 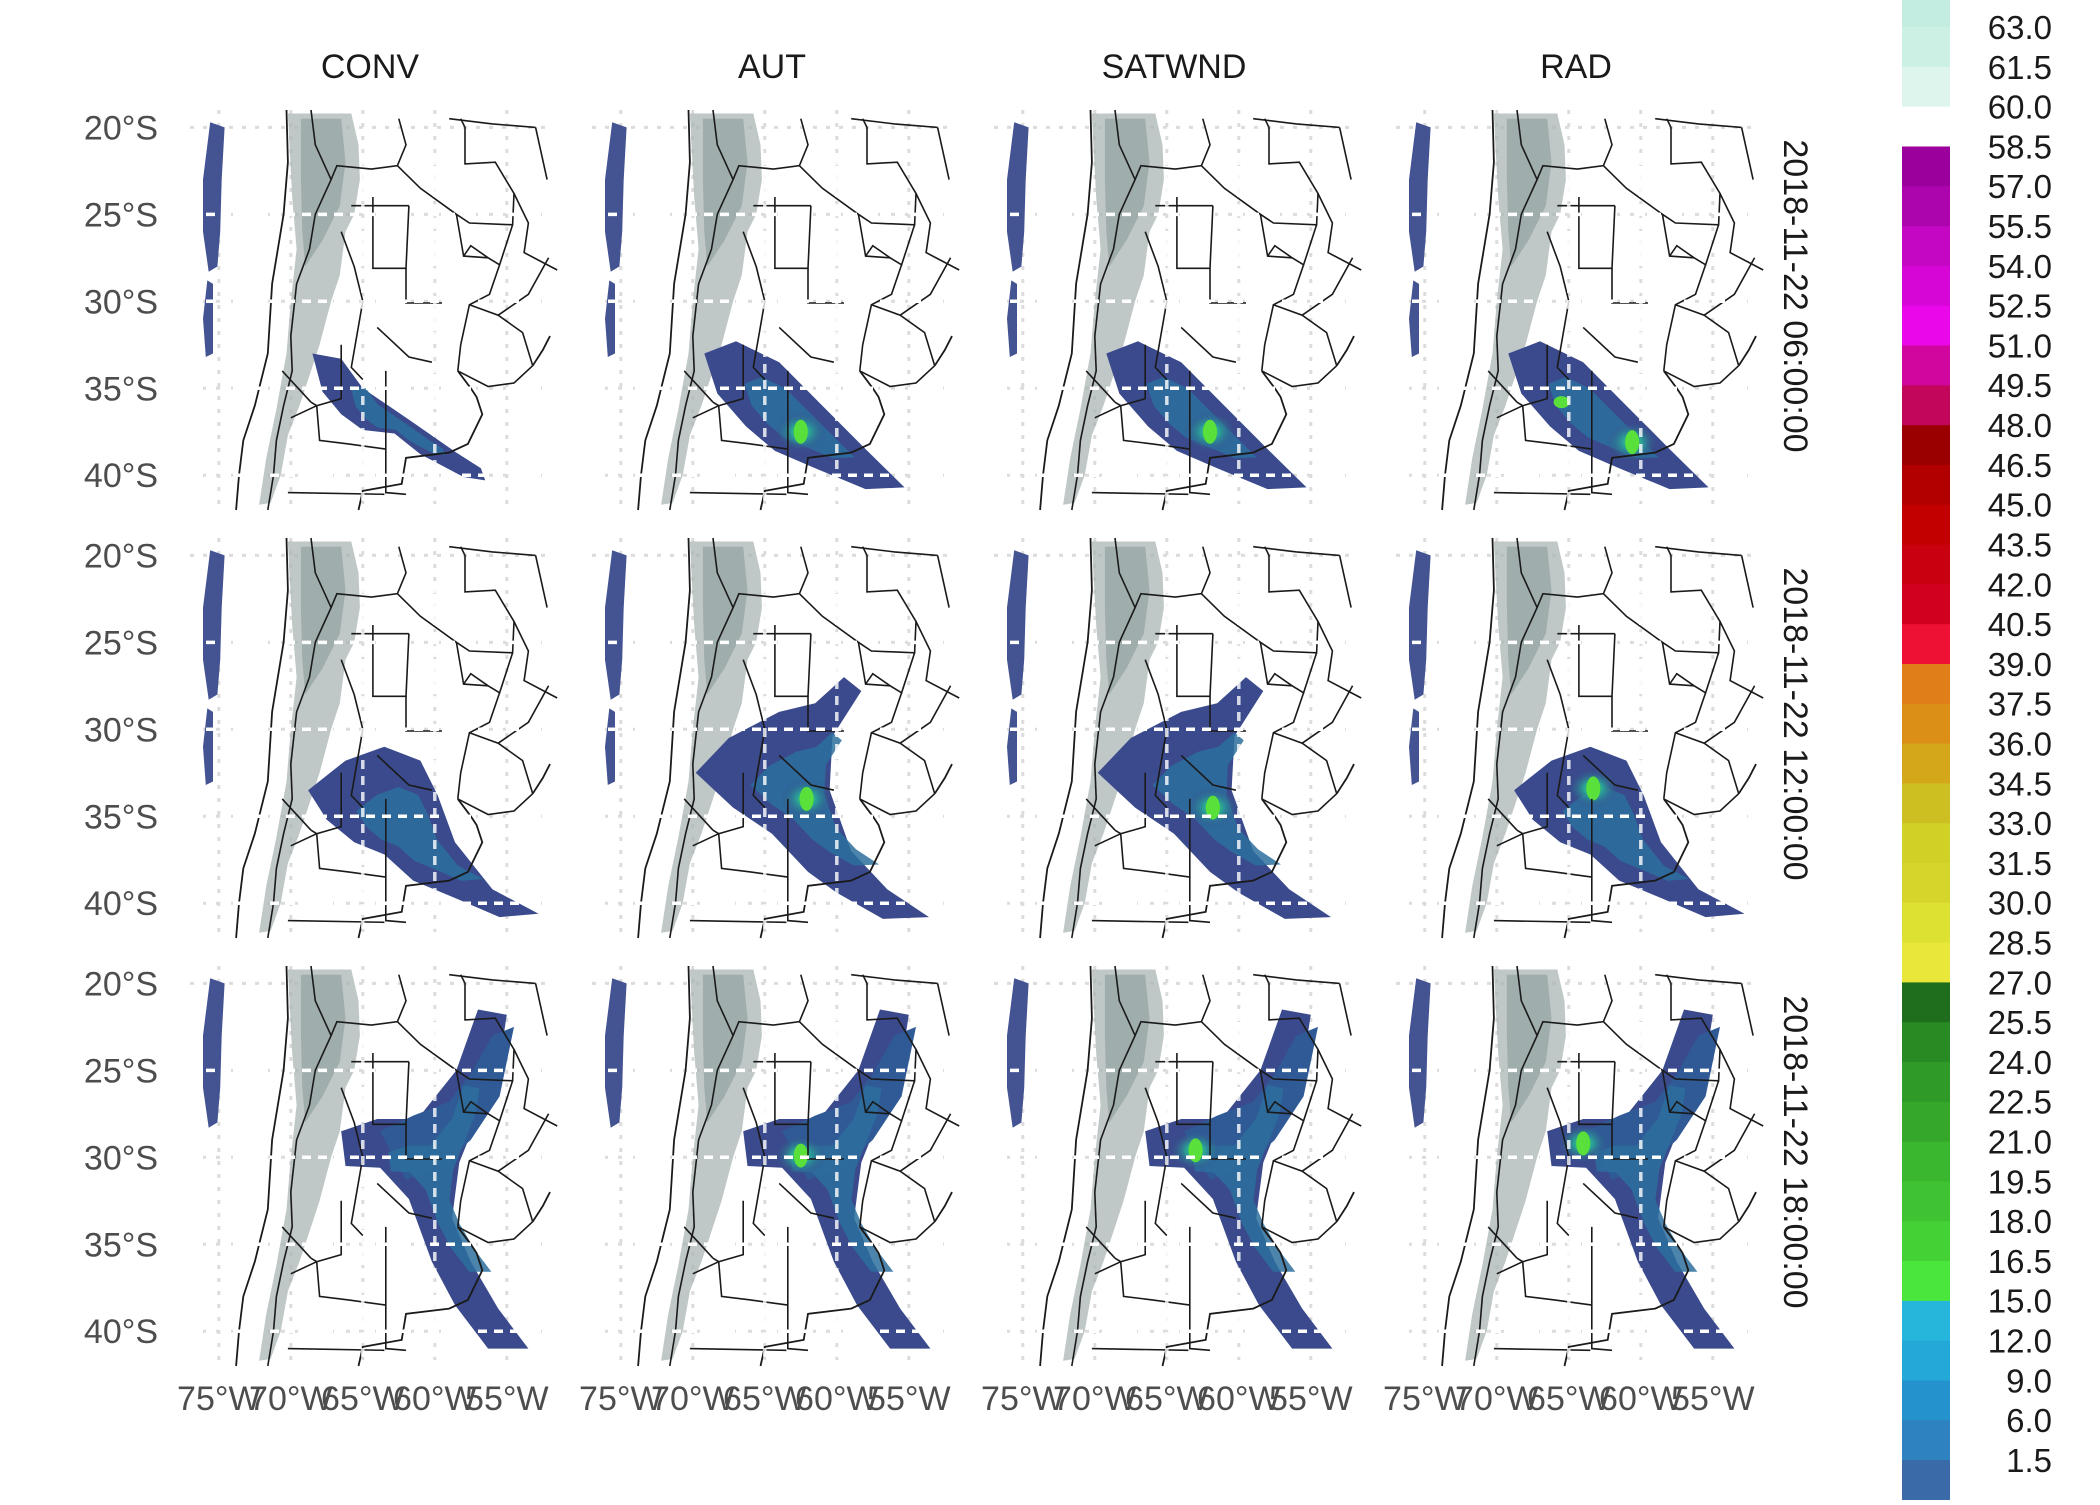 What do you see at coordinates (1210, 431) in the screenshot?
I see `precip-core` at bounding box center [1210, 431].